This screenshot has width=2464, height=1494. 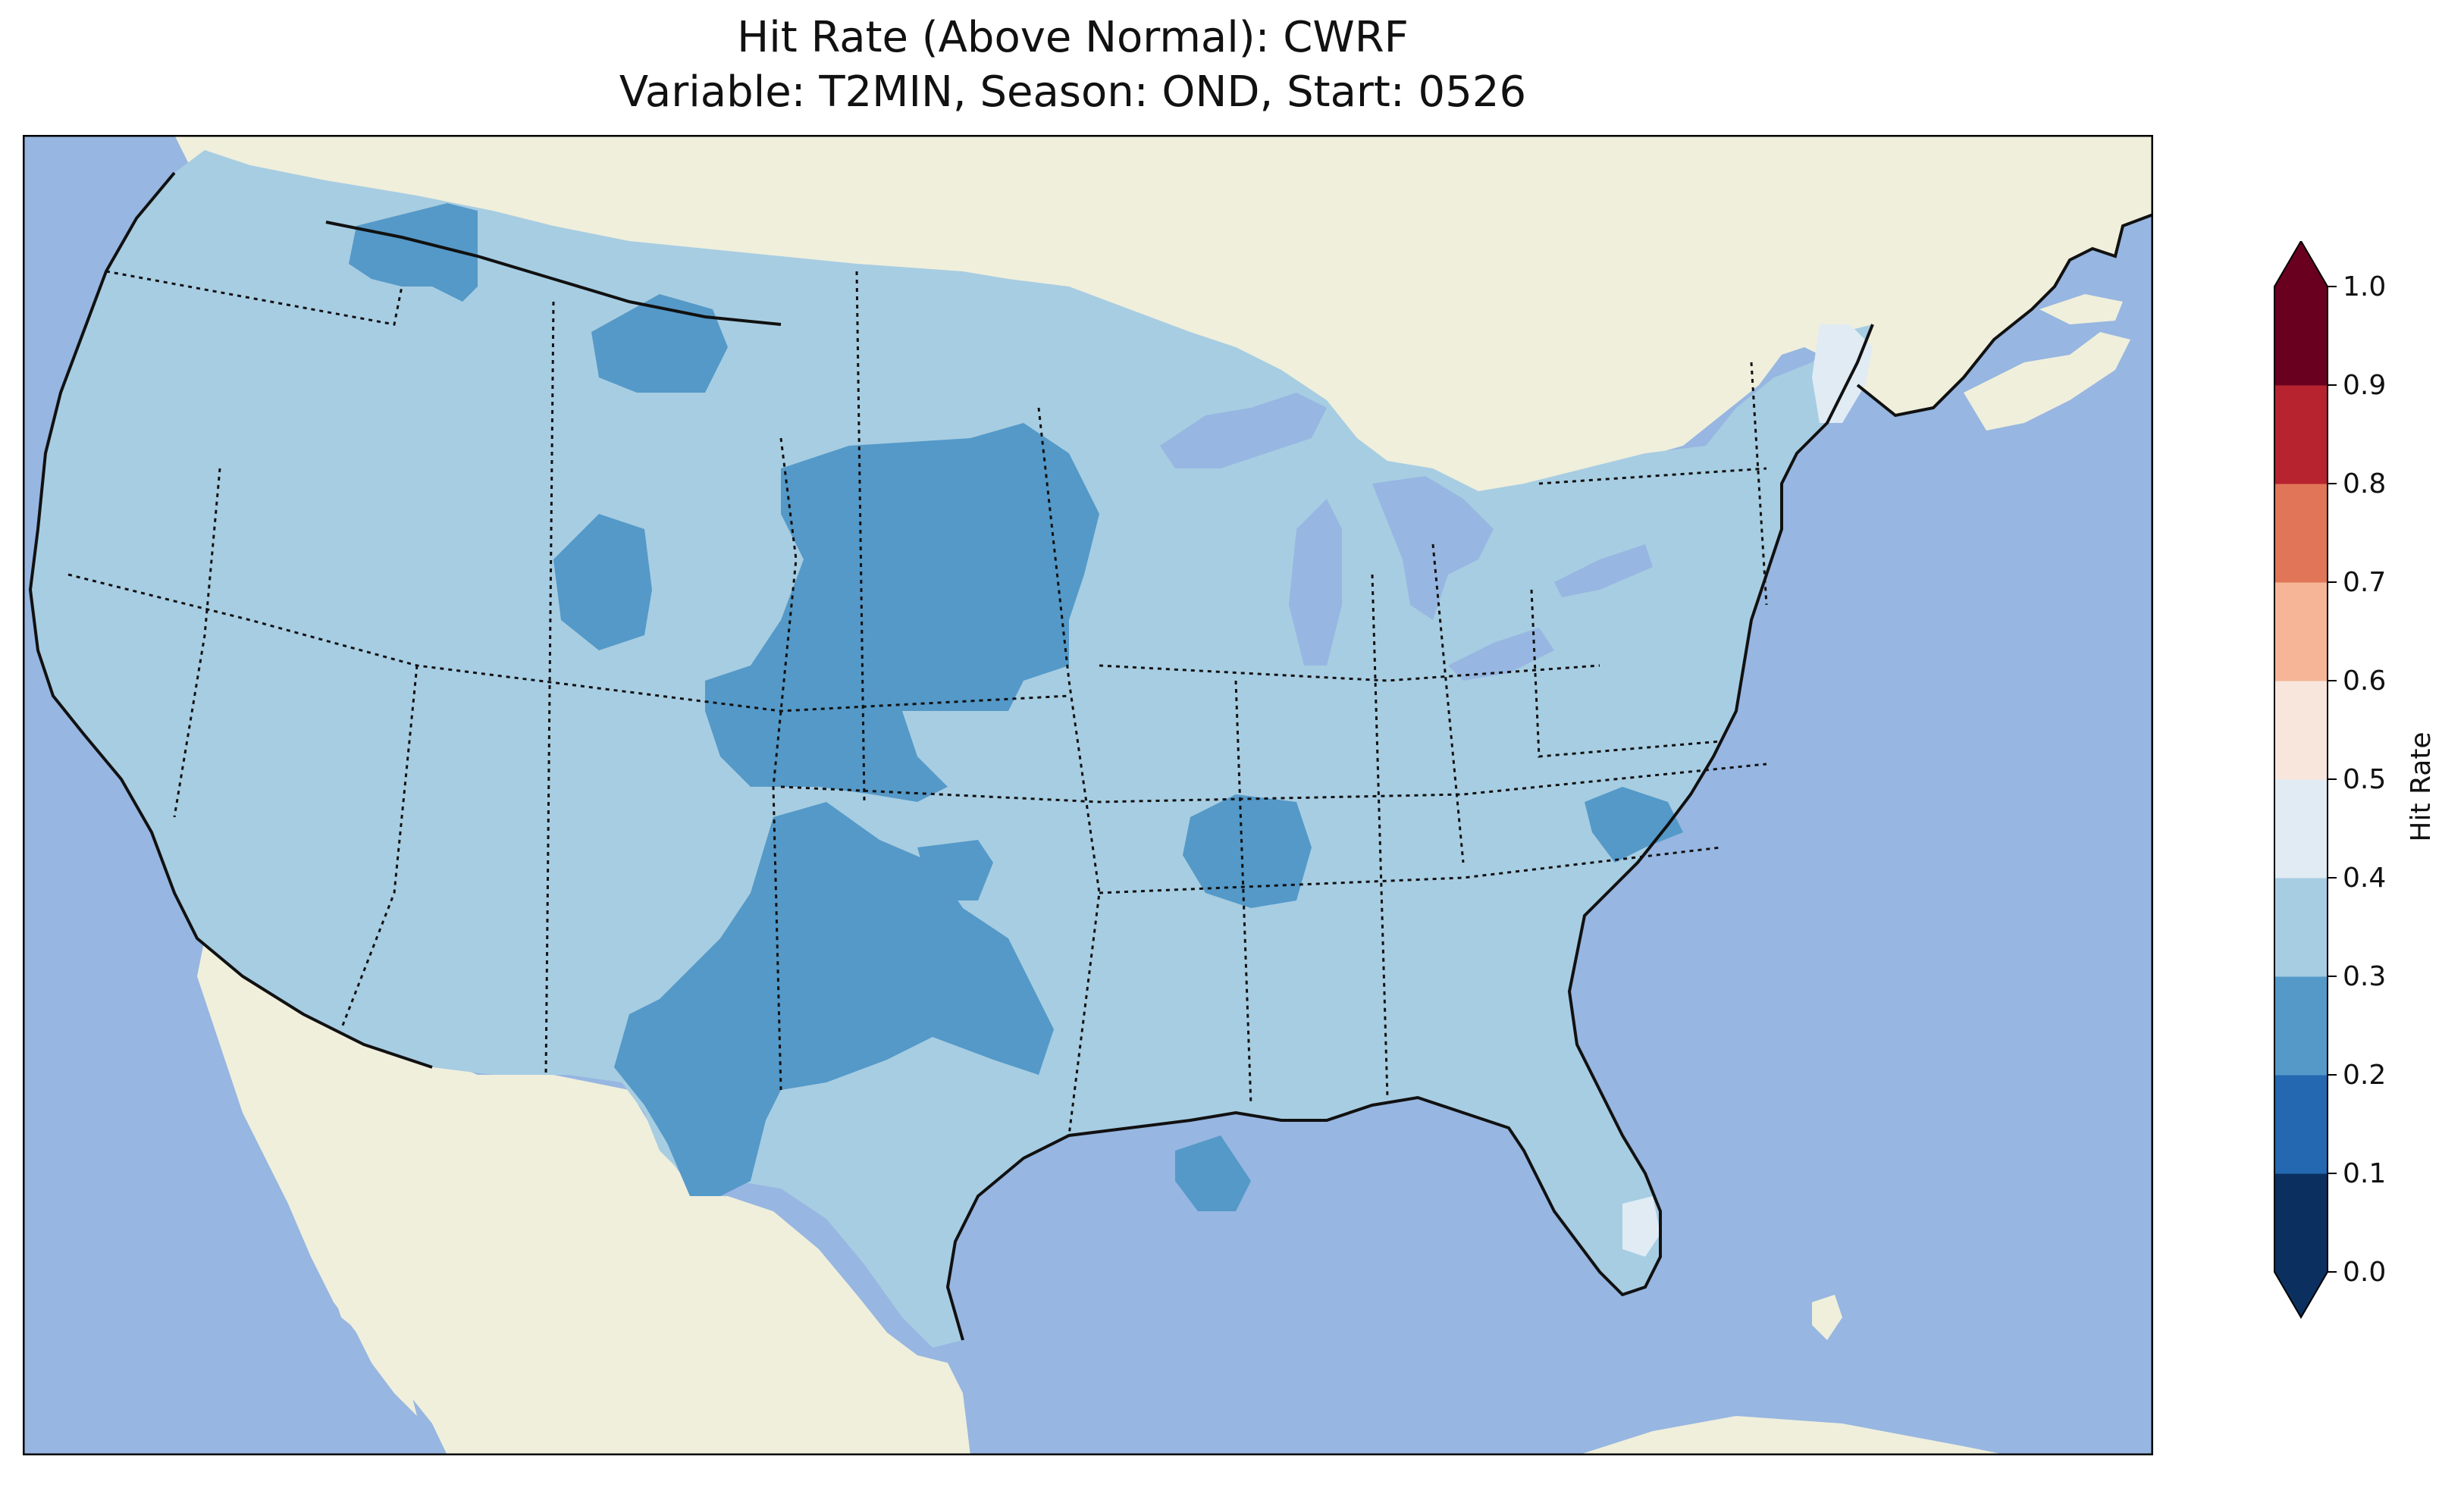 I want to click on colorbar-tick-label: 0.5, so click(x=2364, y=779).